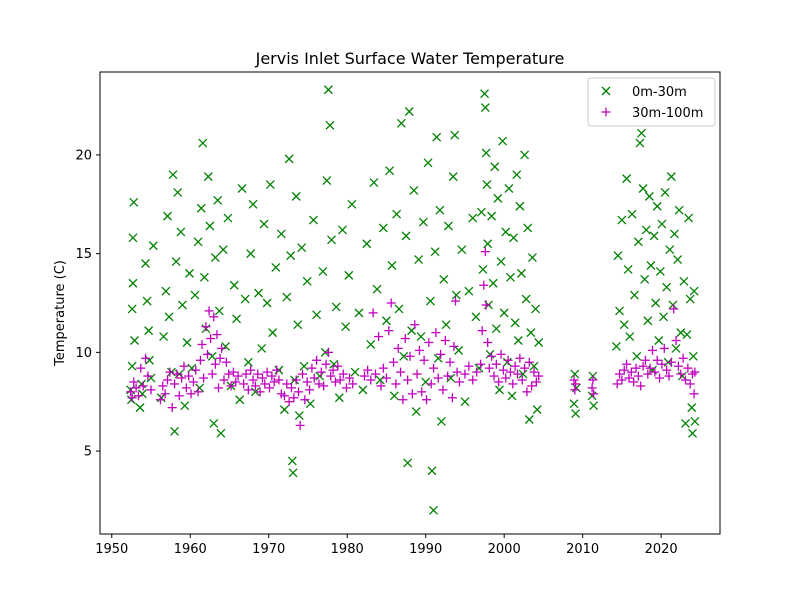 This screenshot has width=800, height=604. Describe the element at coordinates (606, 112) in the screenshot. I see `legend-marker-30m-100m` at that location.